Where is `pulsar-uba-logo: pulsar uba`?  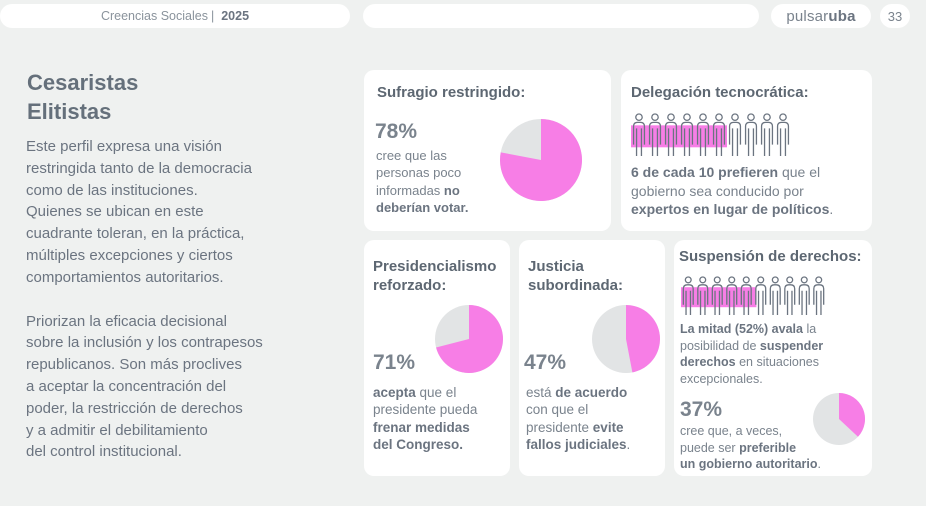
pulsar-uba-logo: pulsar uba is located at coordinates (821, 16).